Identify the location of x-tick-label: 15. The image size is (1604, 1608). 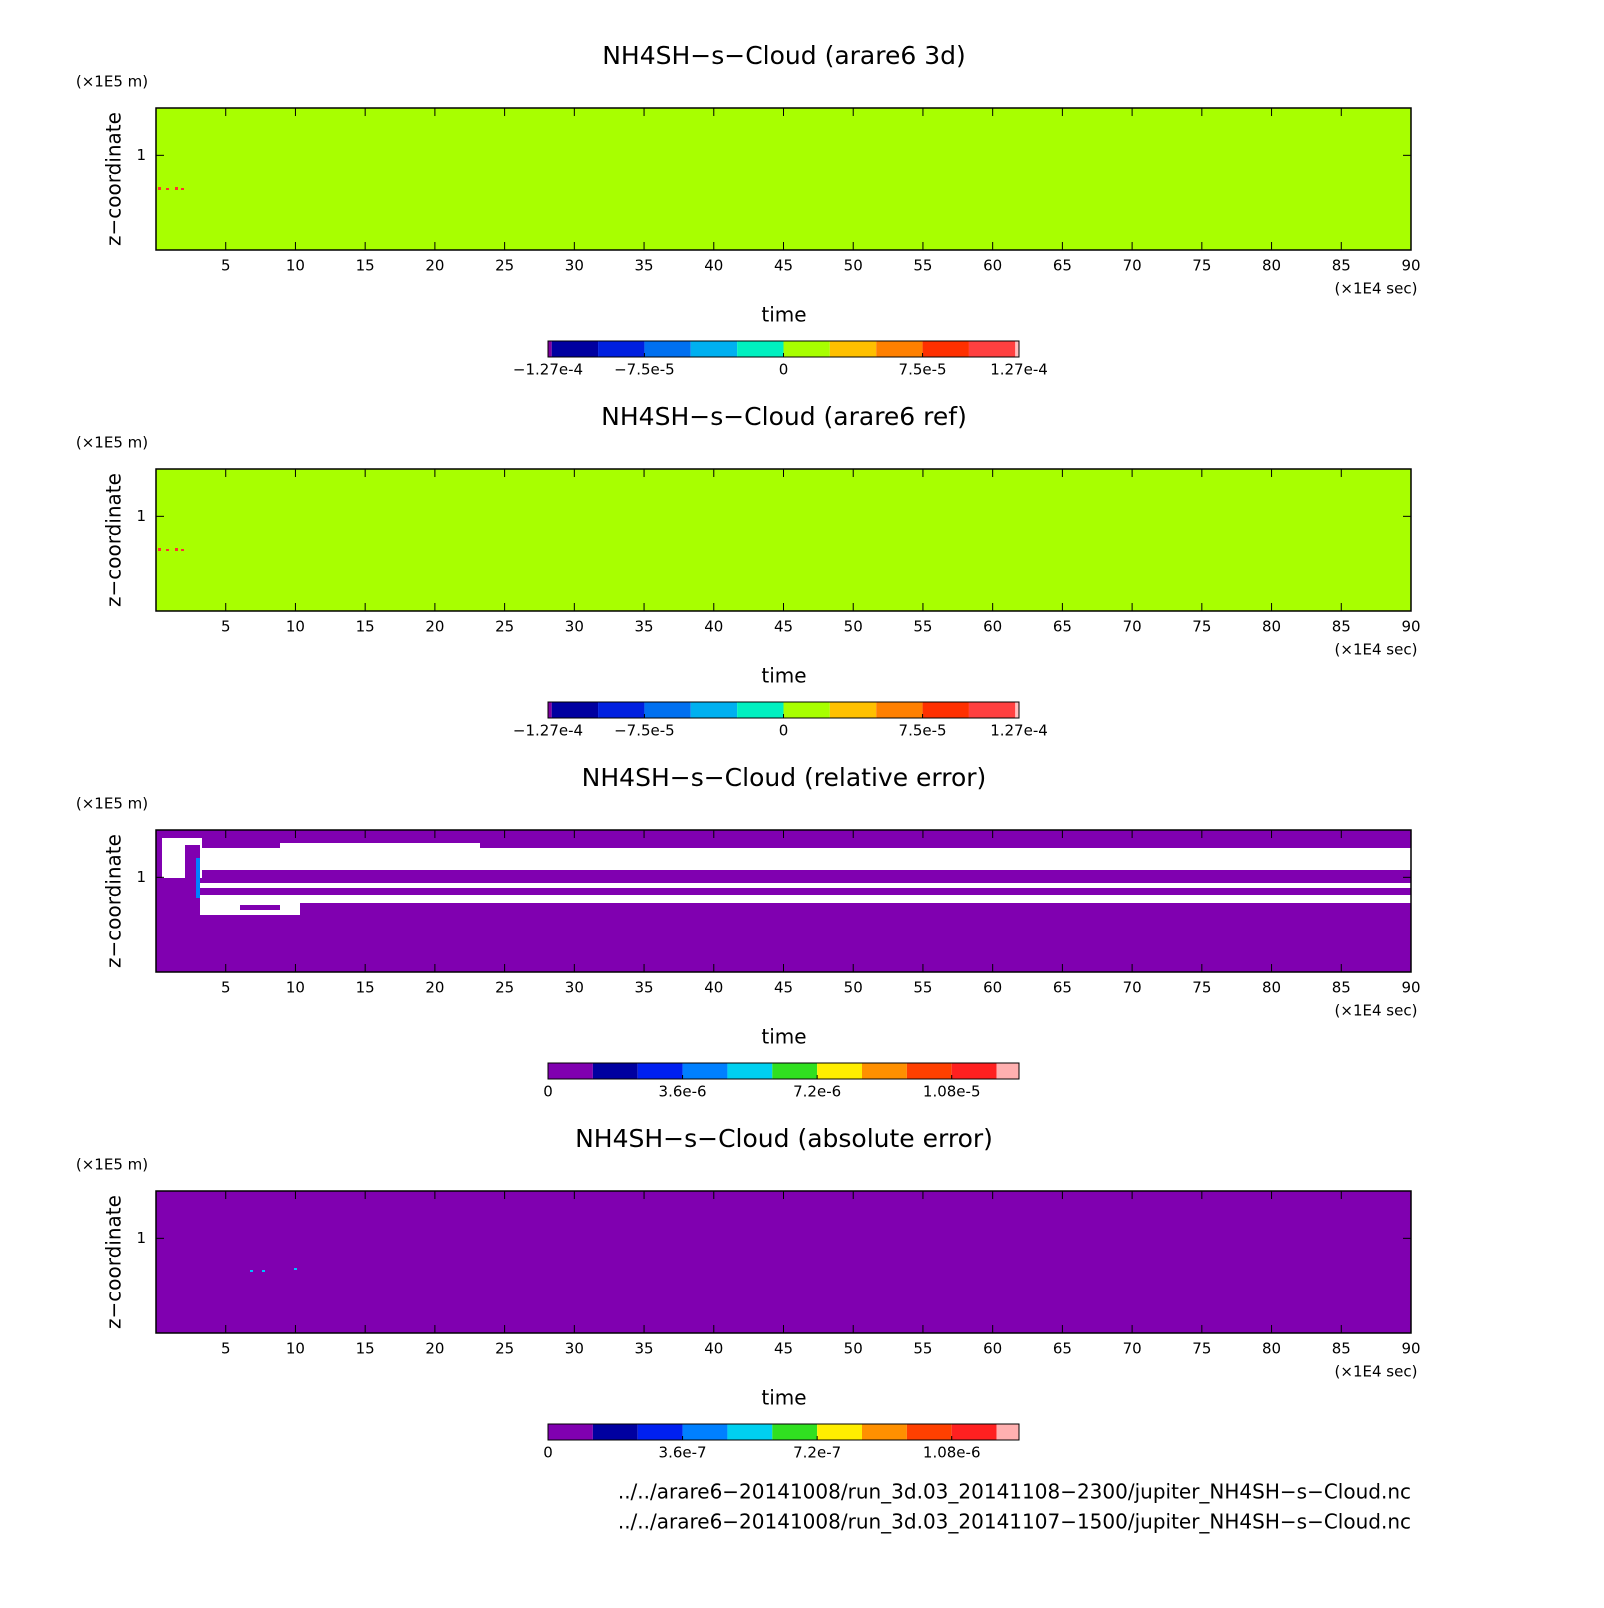
(365, 266).